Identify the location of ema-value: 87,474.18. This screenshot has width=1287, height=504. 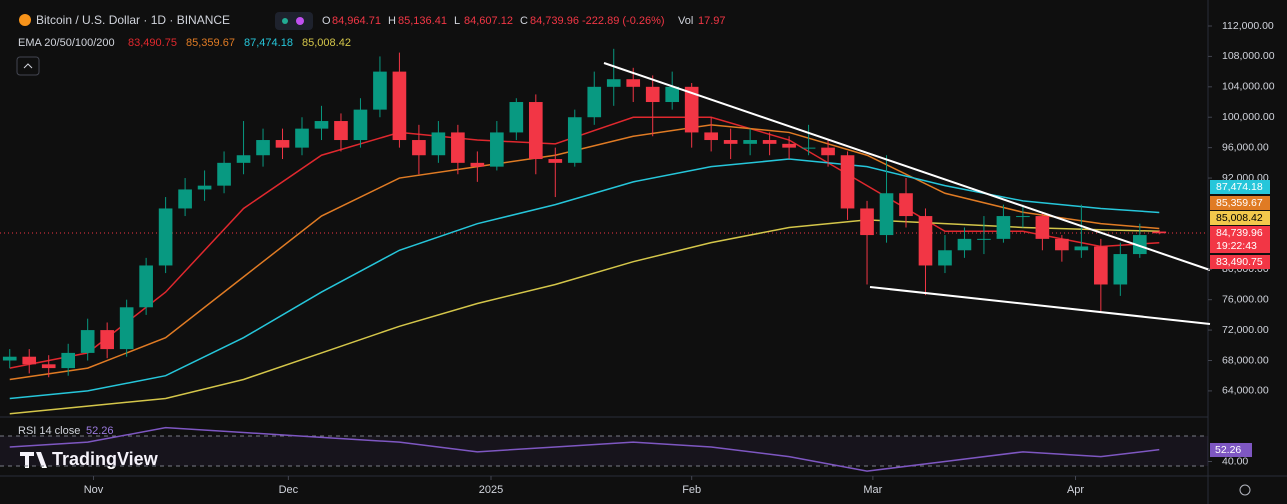
(268, 43).